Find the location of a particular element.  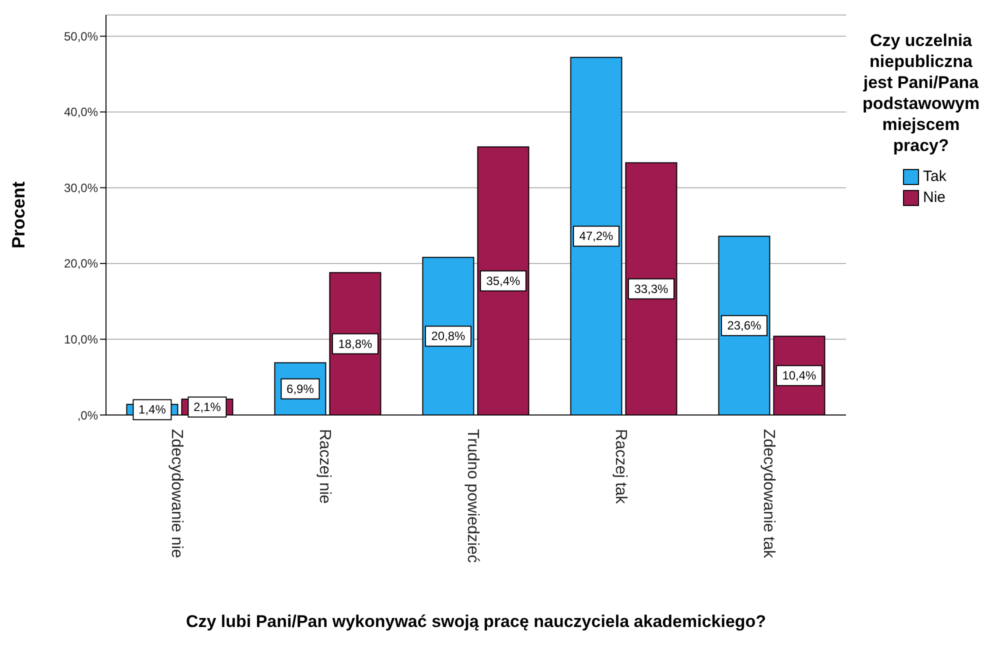

data-label: 2,1% is located at coordinates (208, 407).